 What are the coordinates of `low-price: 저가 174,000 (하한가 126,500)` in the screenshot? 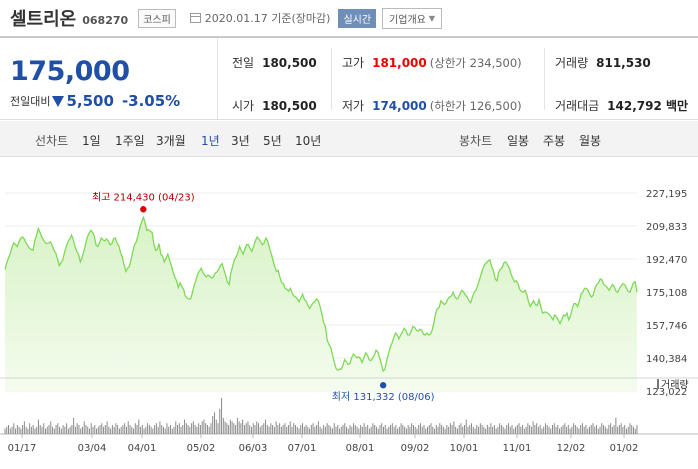 It's located at (432, 105).